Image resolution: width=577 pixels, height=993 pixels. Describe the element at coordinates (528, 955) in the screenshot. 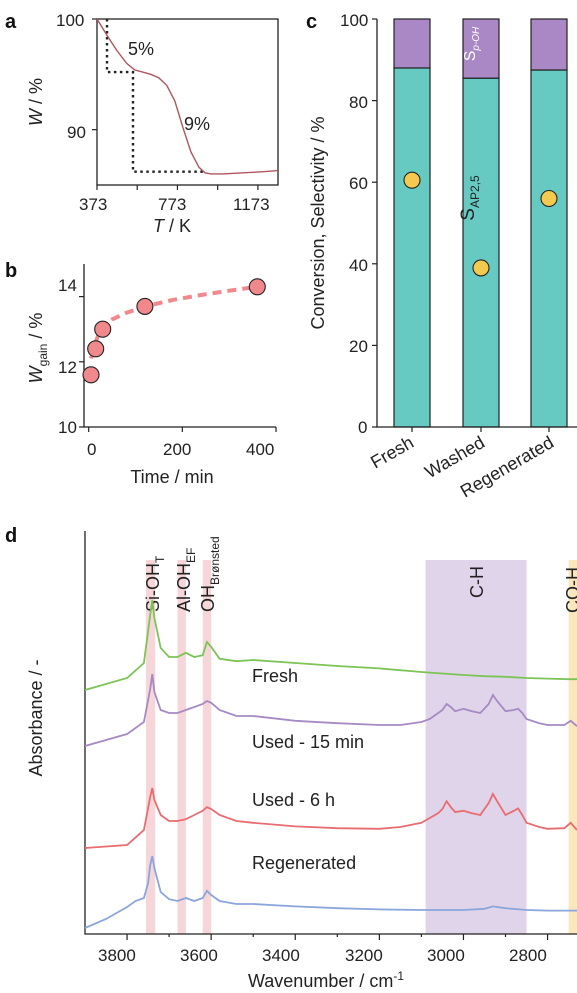

I see `panel-d-xtick-2800: 2800` at that location.